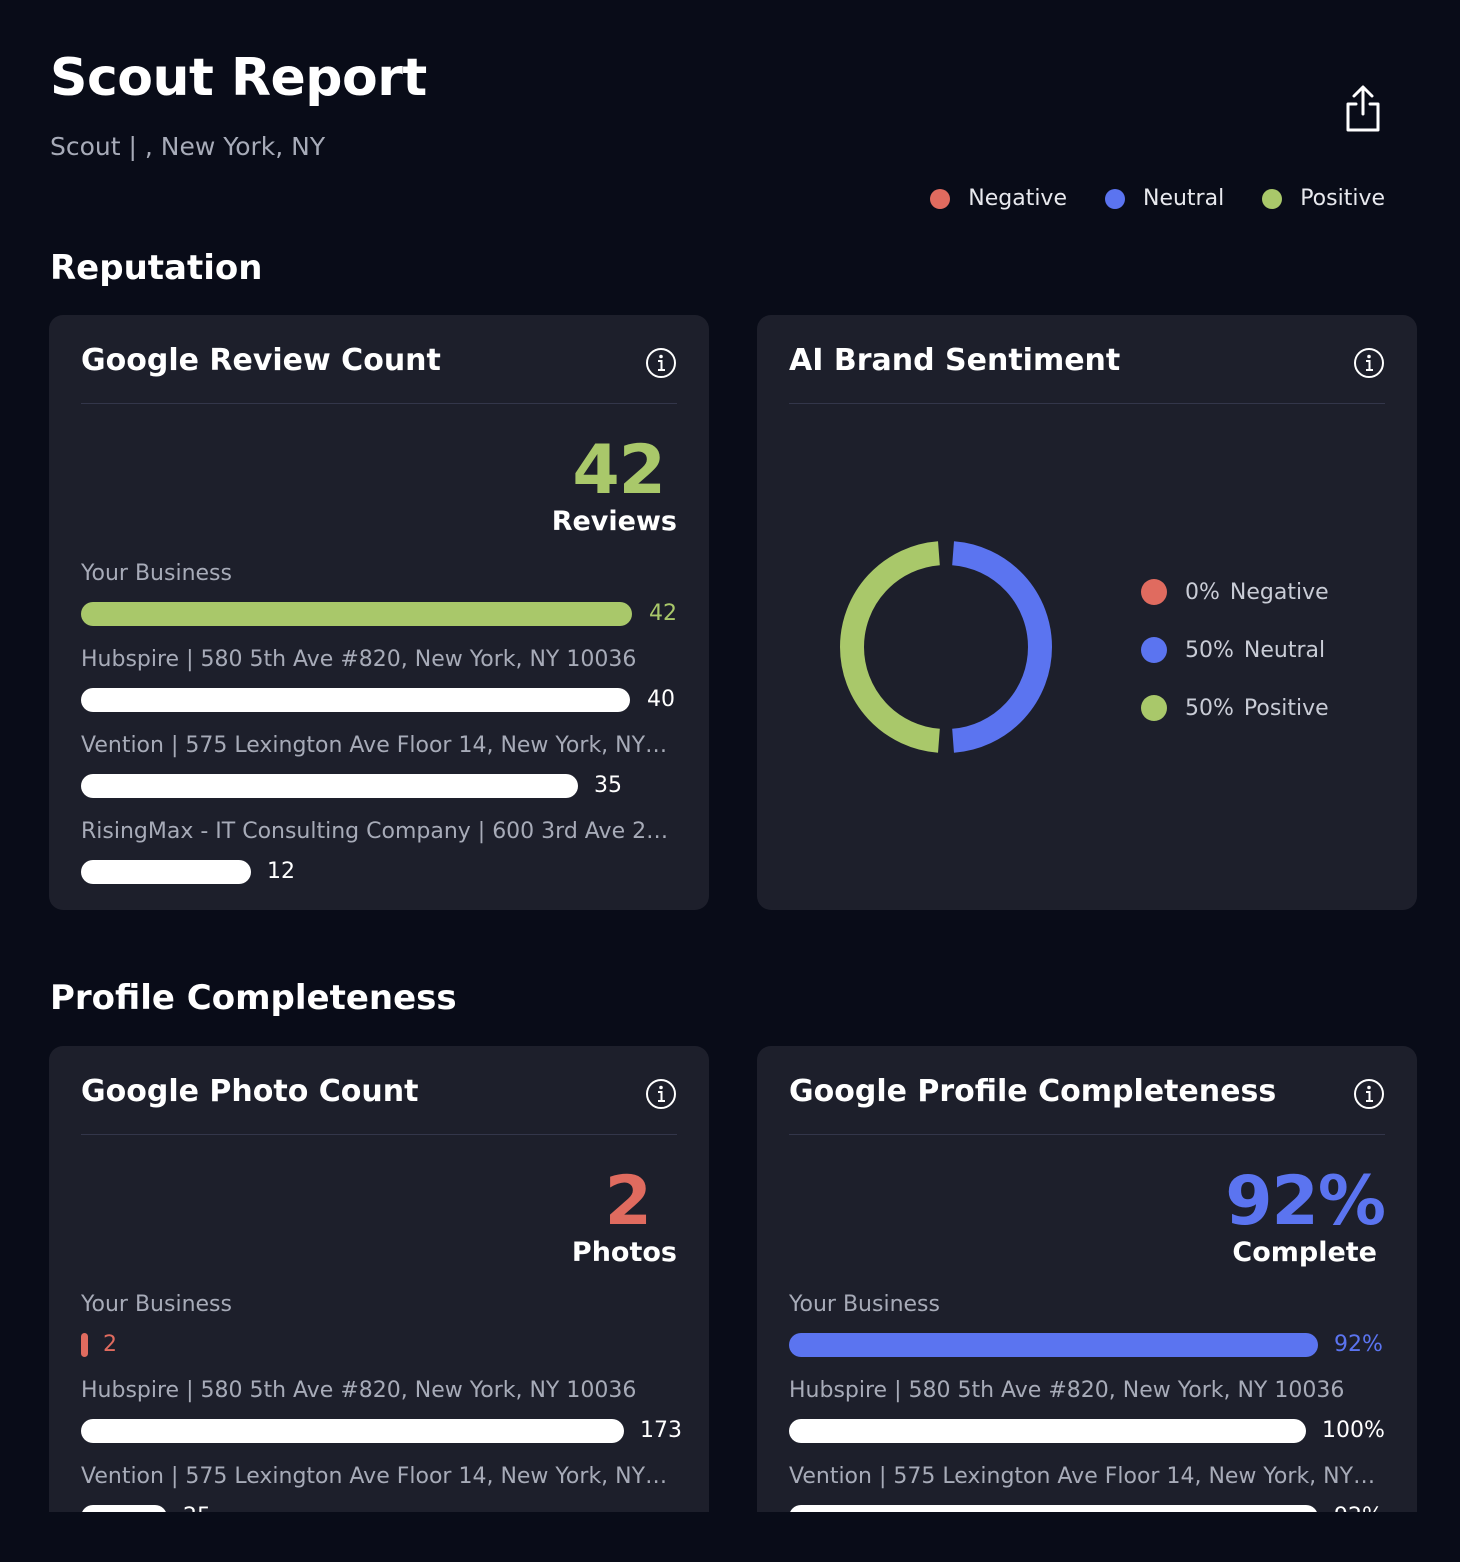 Image resolution: width=1460 pixels, height=1562 pixels. Describe the element at coordinates (661, 699) in the screenshot. I see `review-bar-value: 40` at that location.